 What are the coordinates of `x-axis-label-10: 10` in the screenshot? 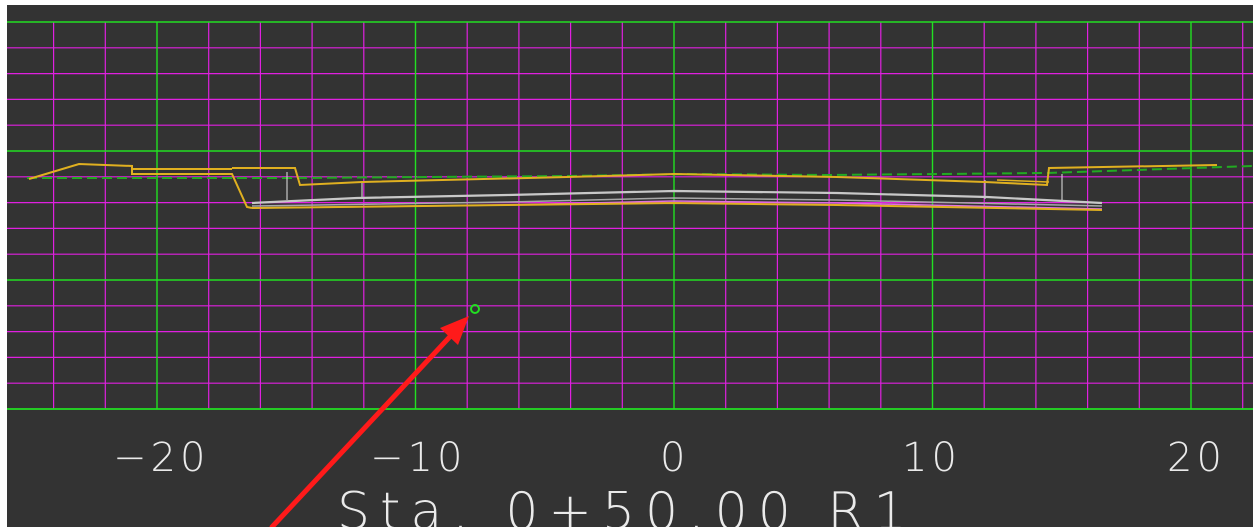 It's located at (931, 458).